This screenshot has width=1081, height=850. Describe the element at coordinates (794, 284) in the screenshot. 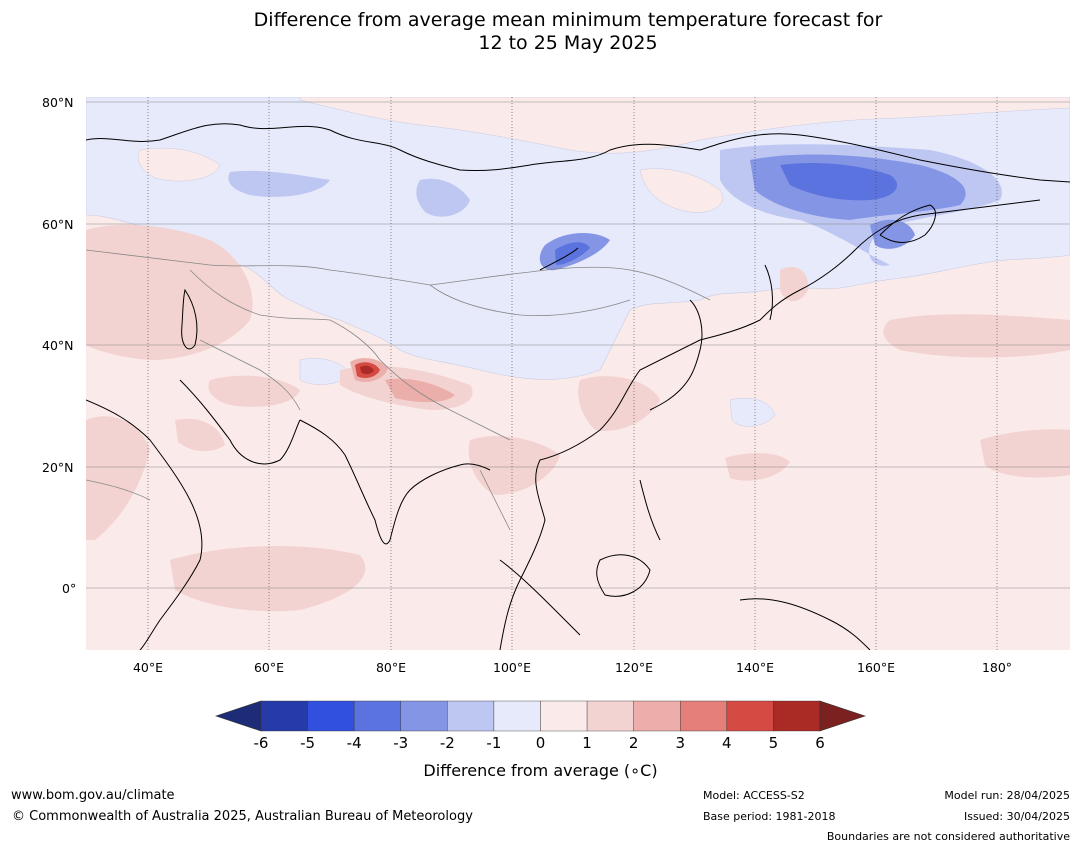

I see `warm-patch-sakhalin` at that location.